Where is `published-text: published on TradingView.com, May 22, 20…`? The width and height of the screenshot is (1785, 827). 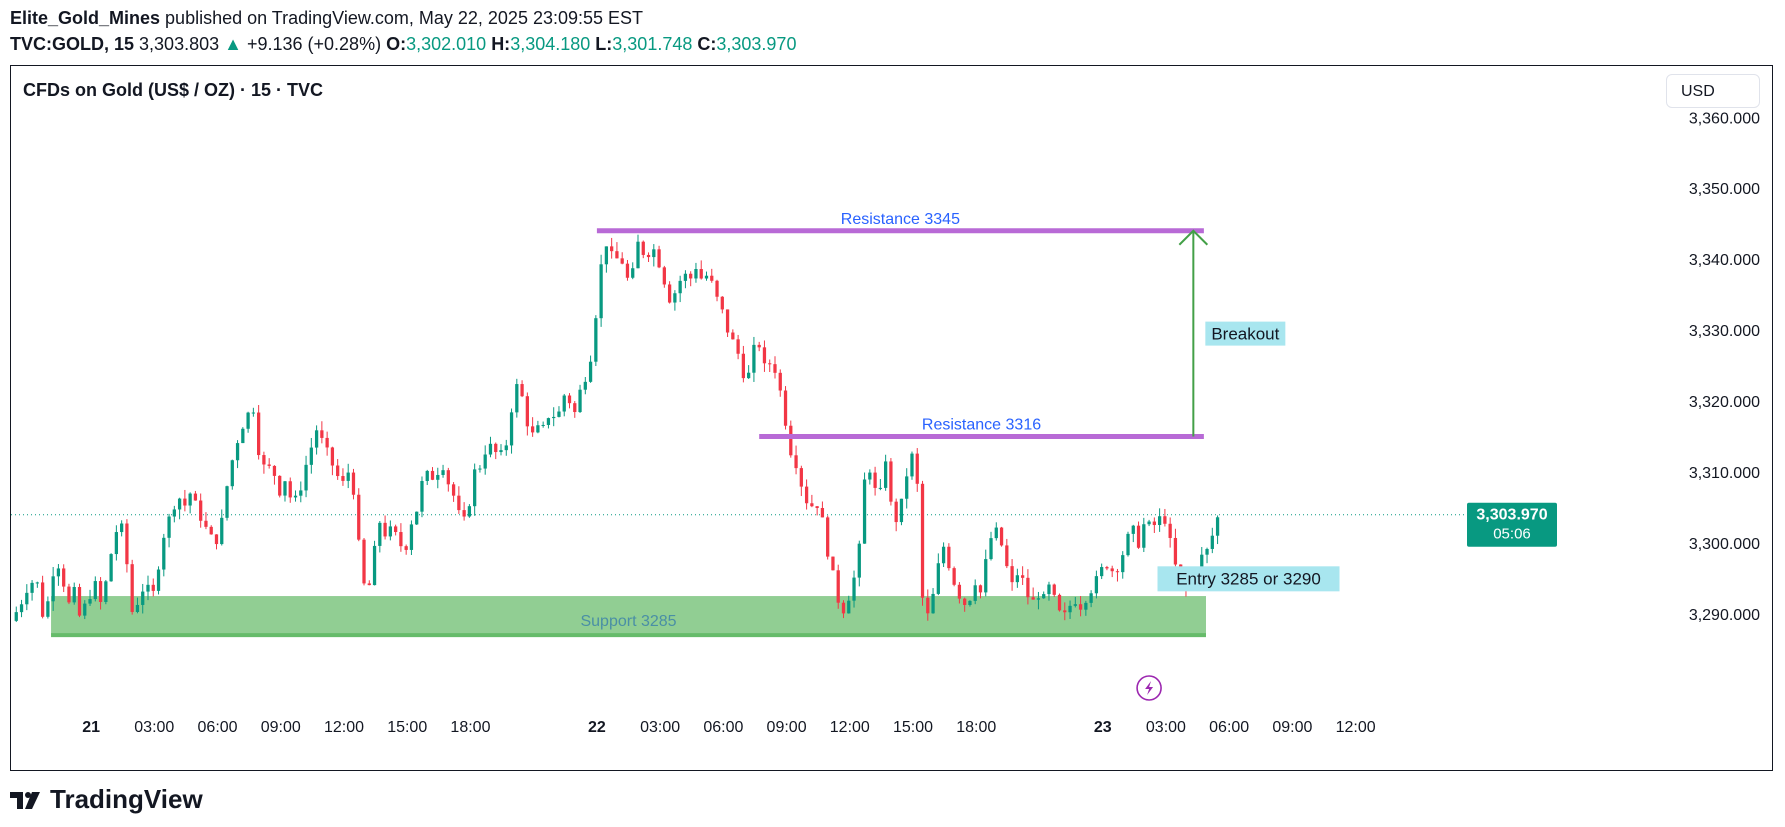 published-text: published on TradingView.com, May 22, 20… is located at coordinates (402, 18).